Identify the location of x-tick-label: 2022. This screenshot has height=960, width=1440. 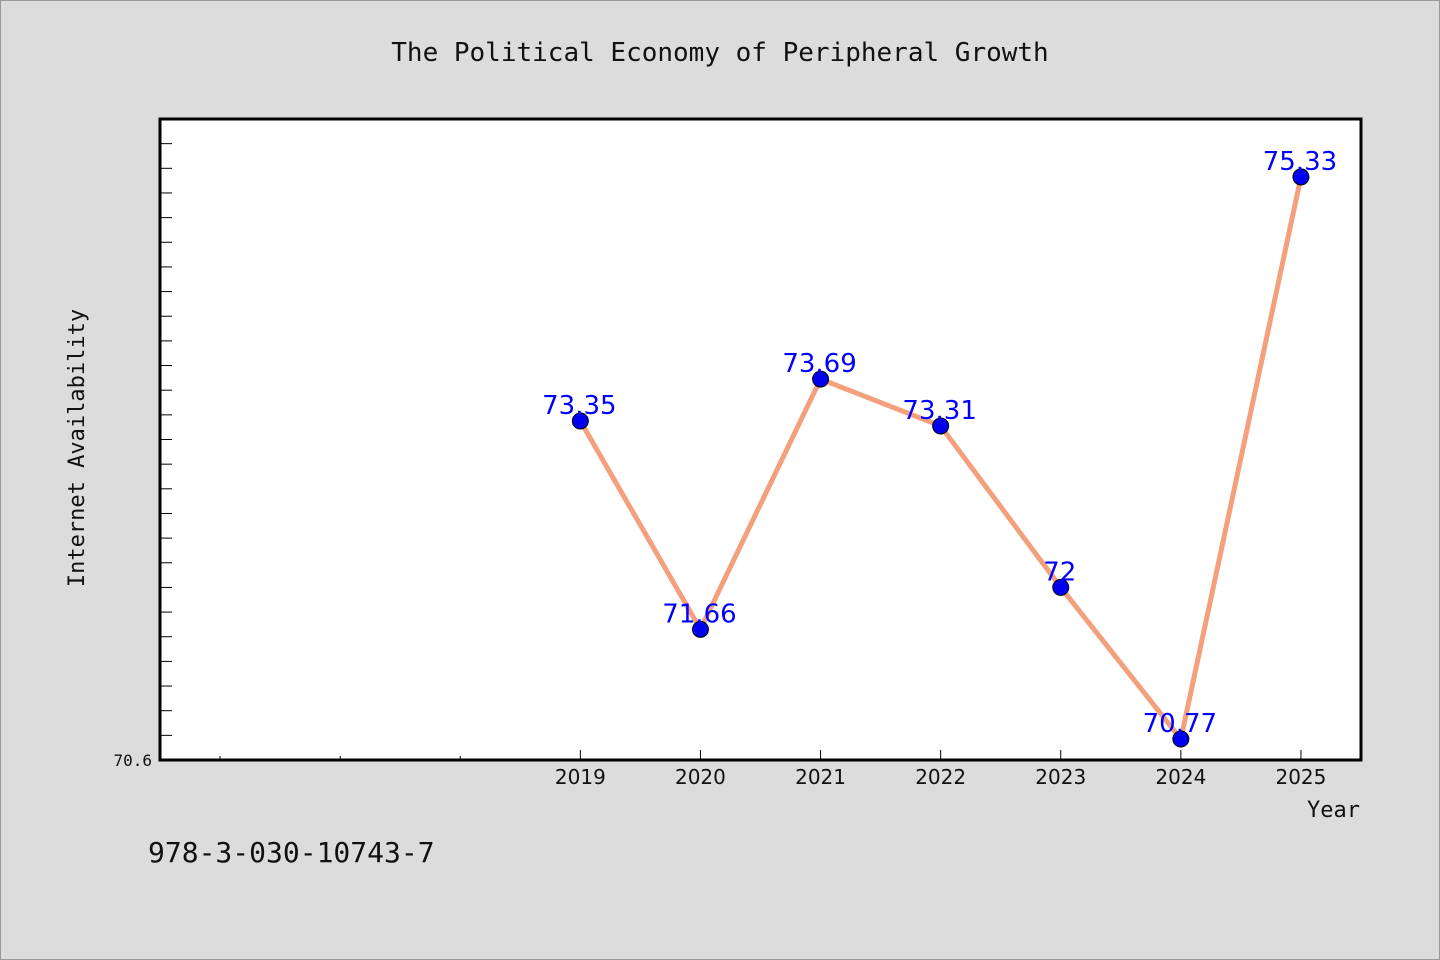
(940, 777).